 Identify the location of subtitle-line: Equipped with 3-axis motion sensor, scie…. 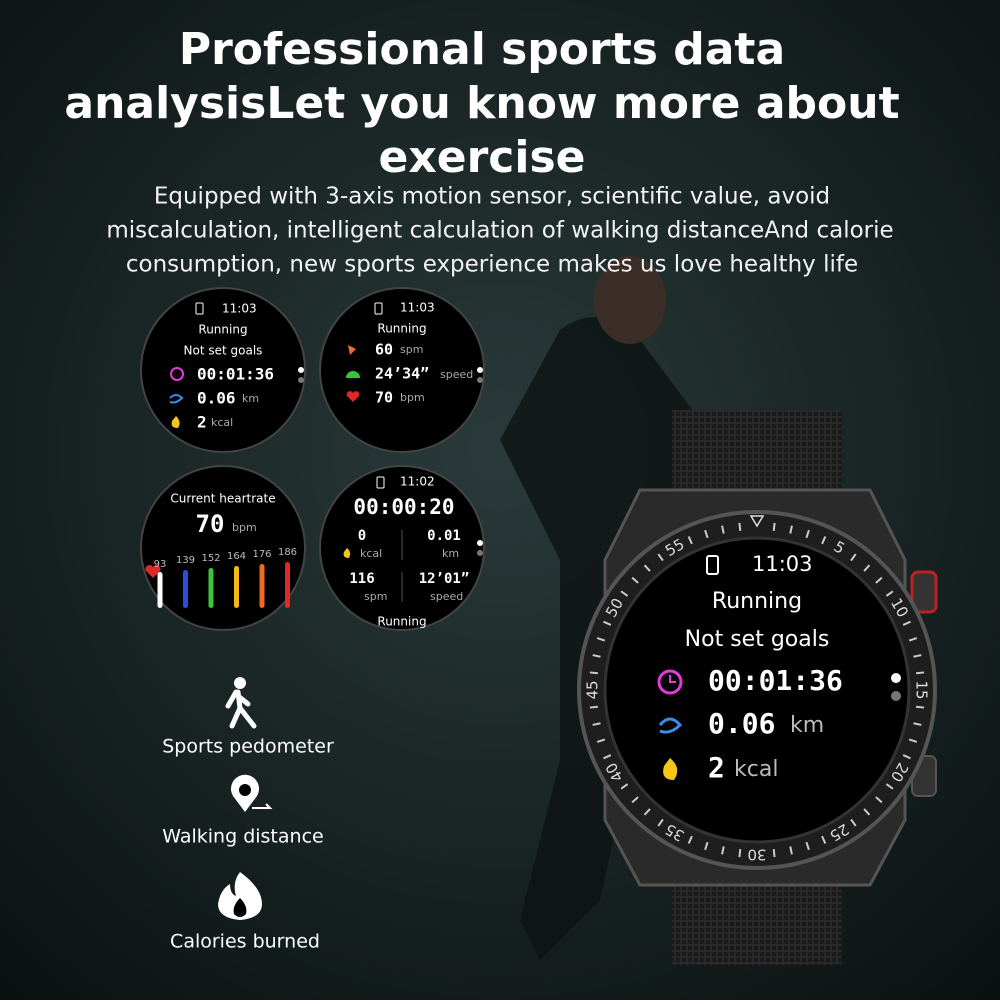
(492, 197).